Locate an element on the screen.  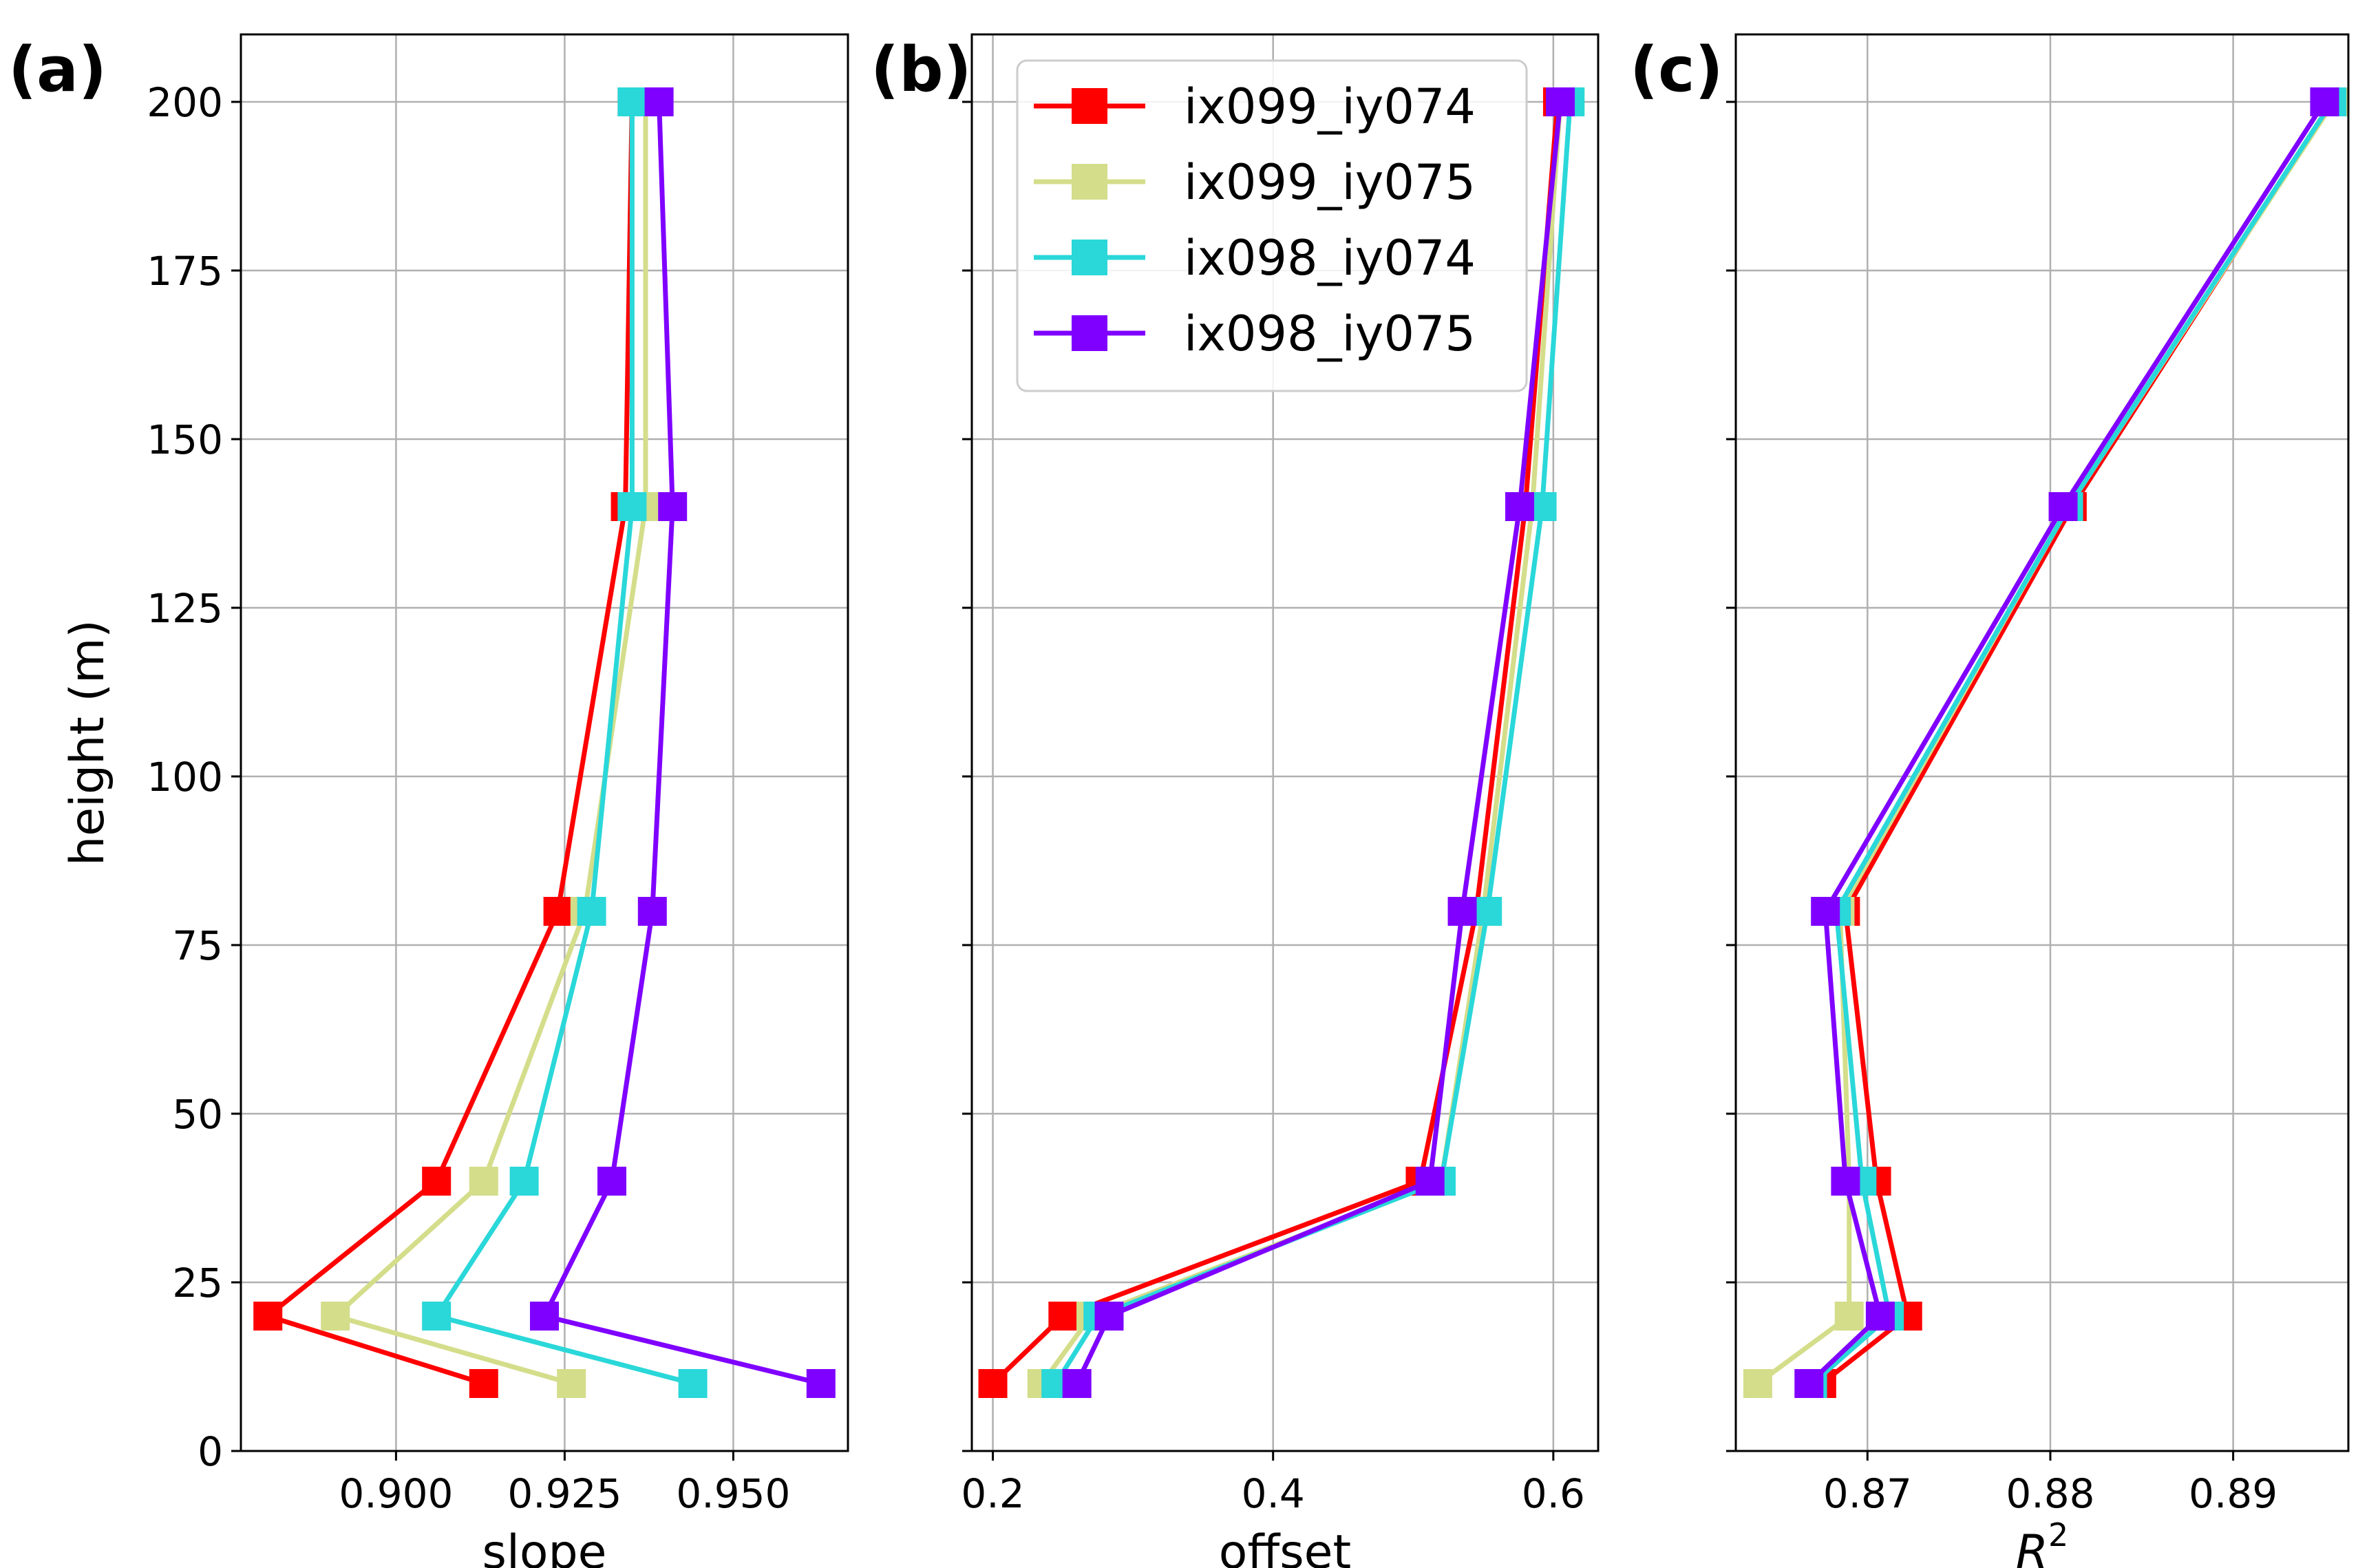
x-tick-label: 0.2 is located at coordinates (992, 1494).